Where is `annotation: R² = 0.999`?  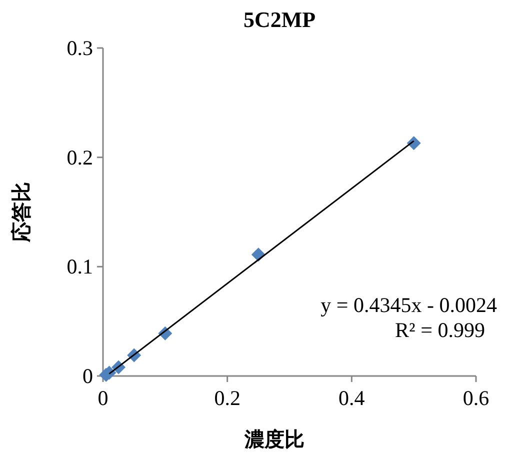 annotation: R² = 0.999 is located at coordinates (440, 330).